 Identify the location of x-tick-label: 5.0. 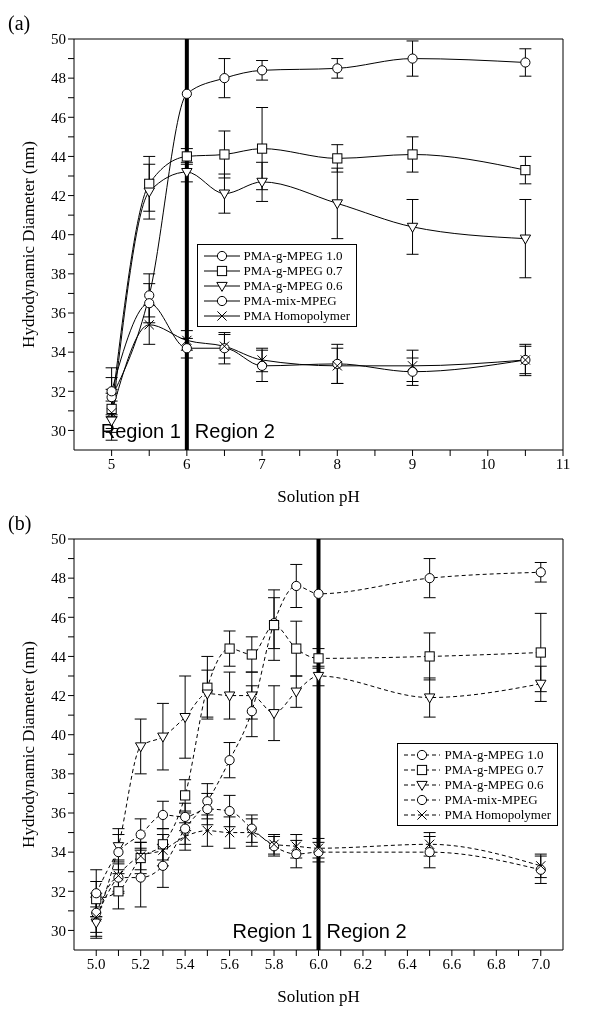
(96, 963).